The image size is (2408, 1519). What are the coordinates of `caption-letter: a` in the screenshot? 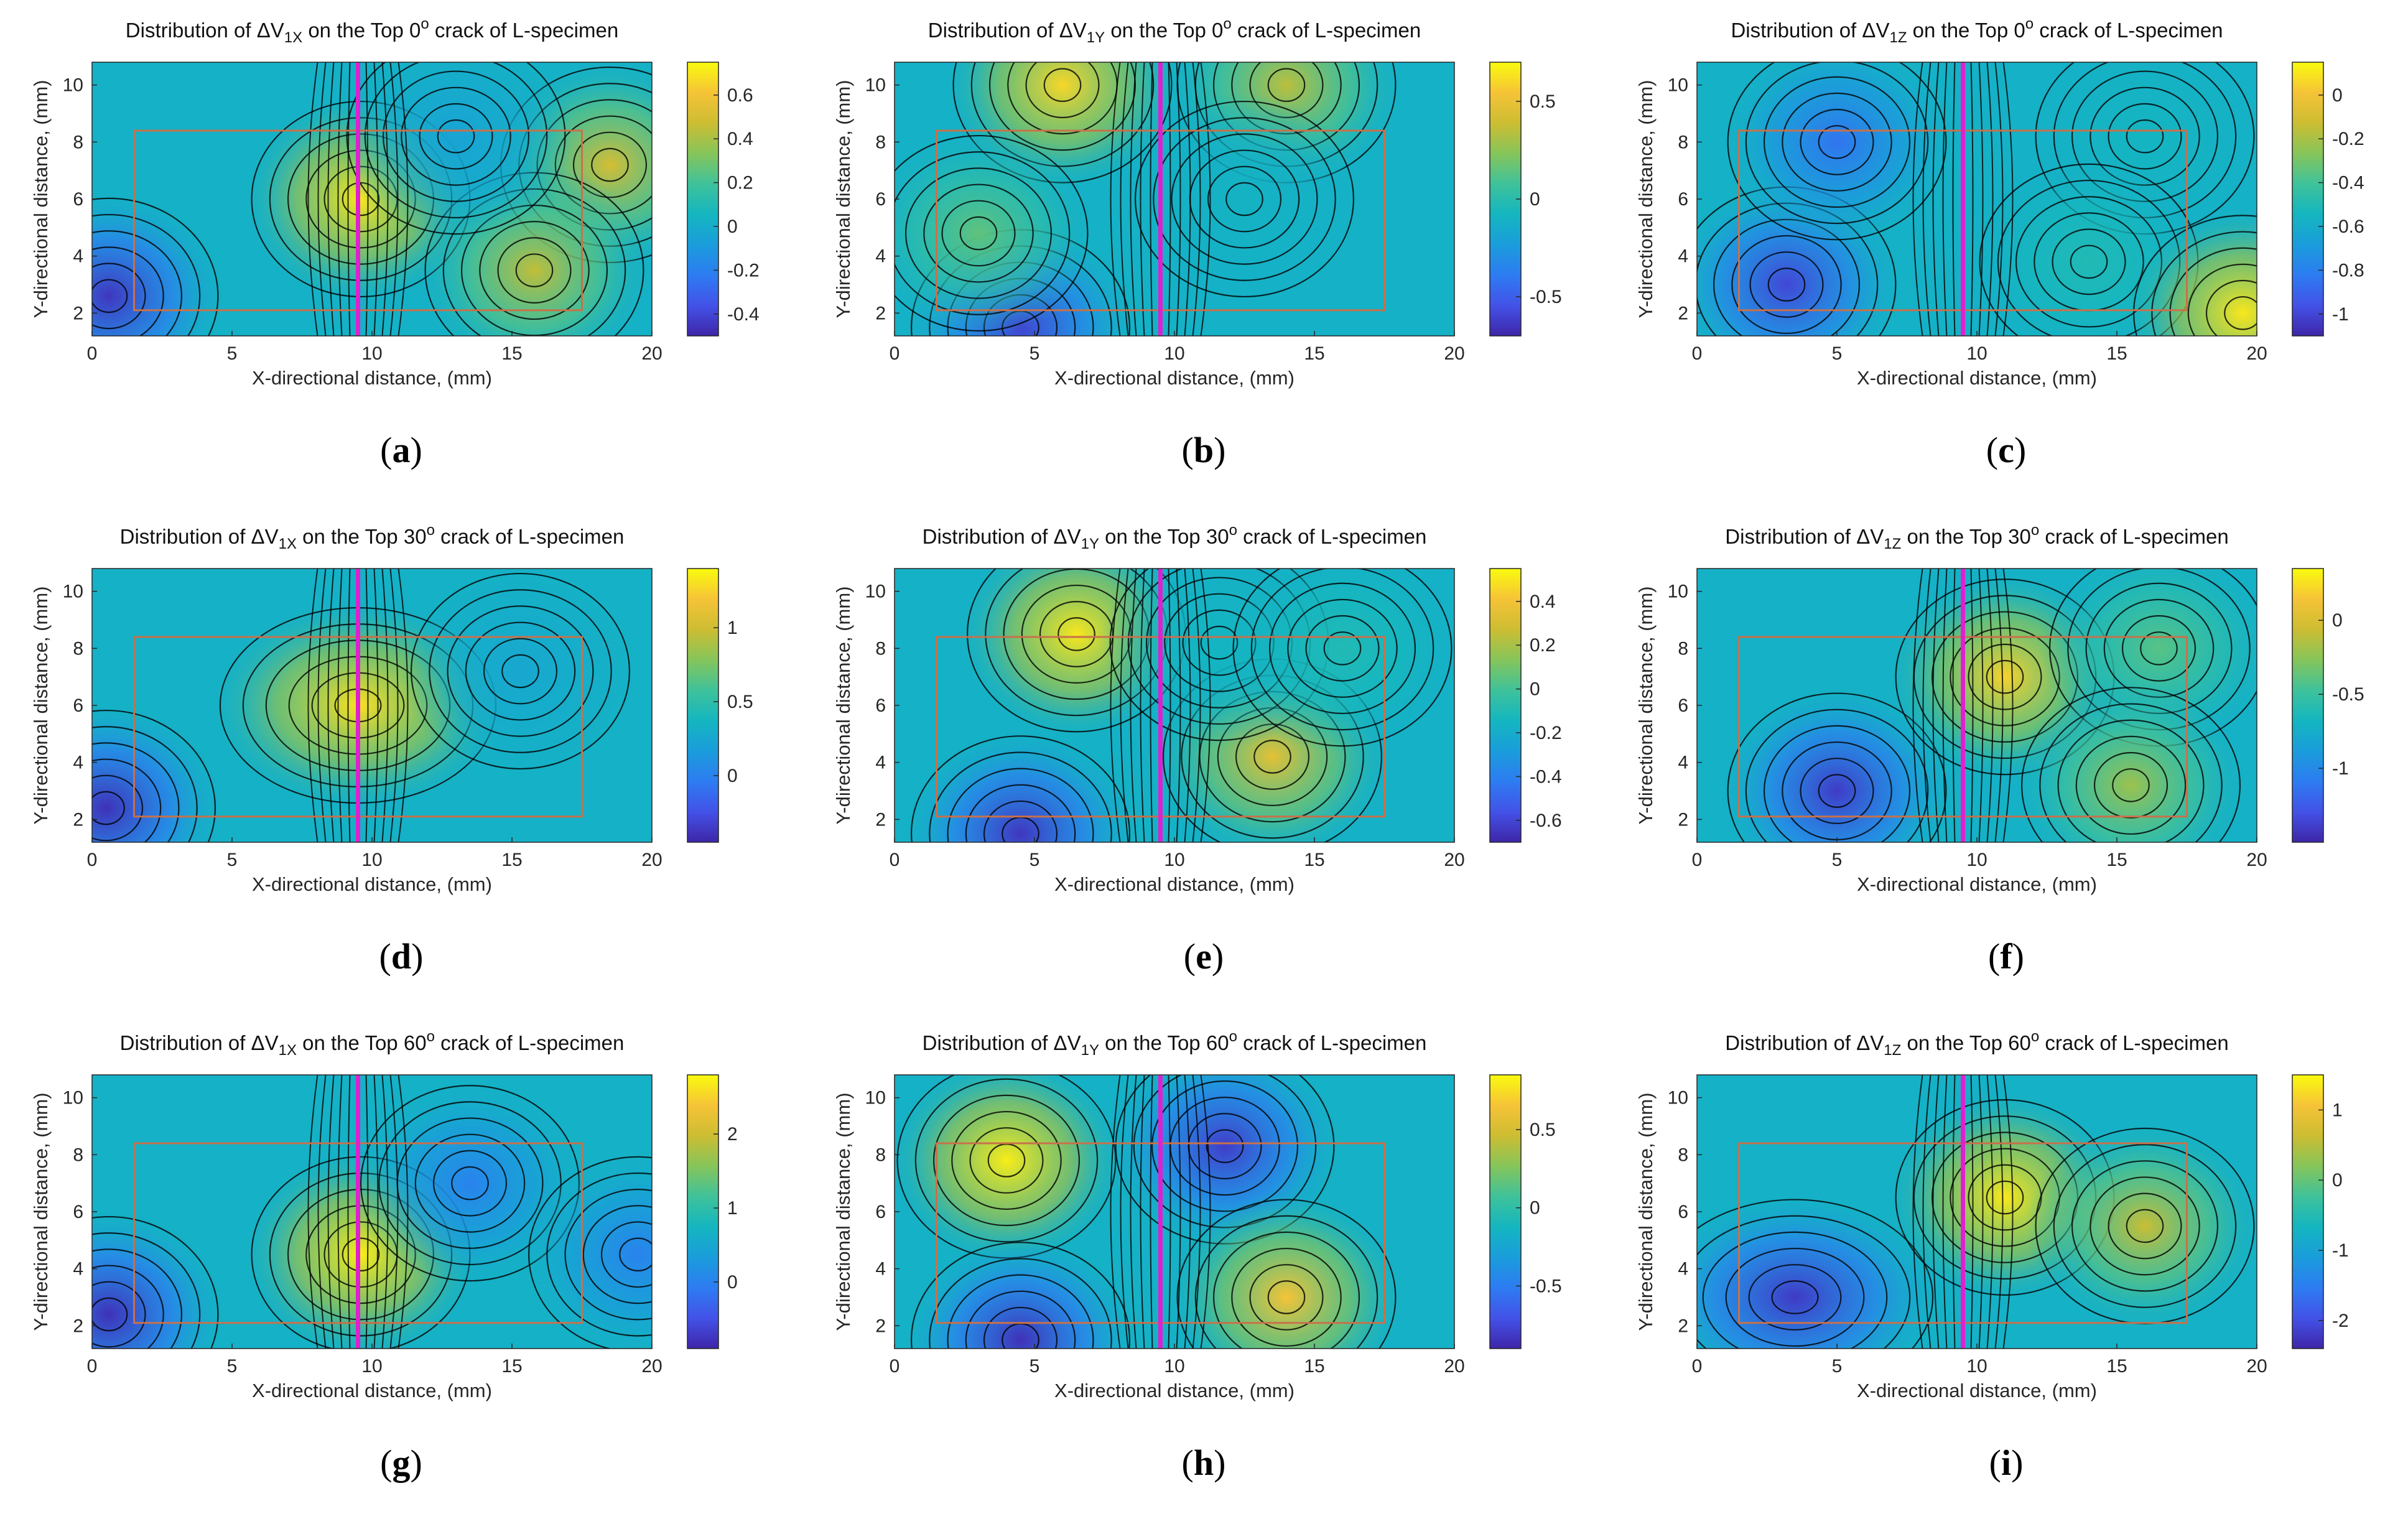 It's located at (402, 450).